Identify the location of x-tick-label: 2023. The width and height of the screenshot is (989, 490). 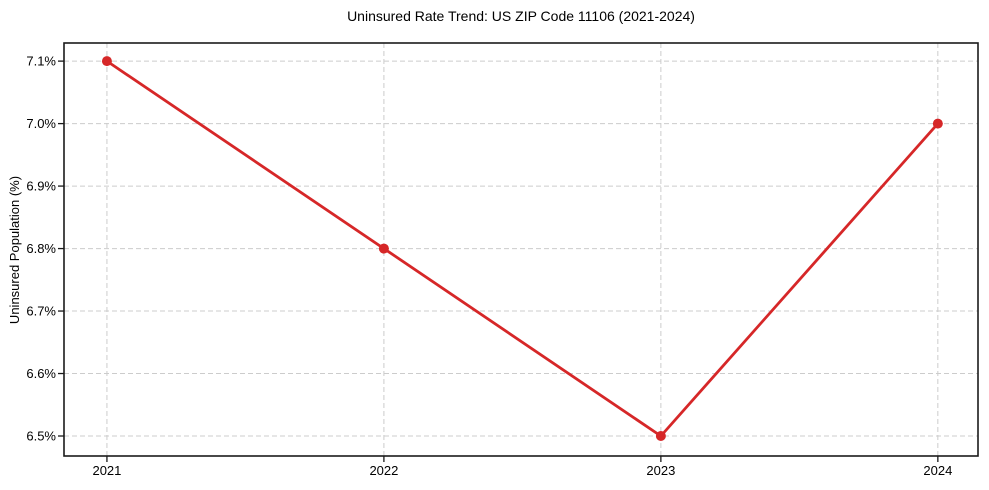
(660, 470).